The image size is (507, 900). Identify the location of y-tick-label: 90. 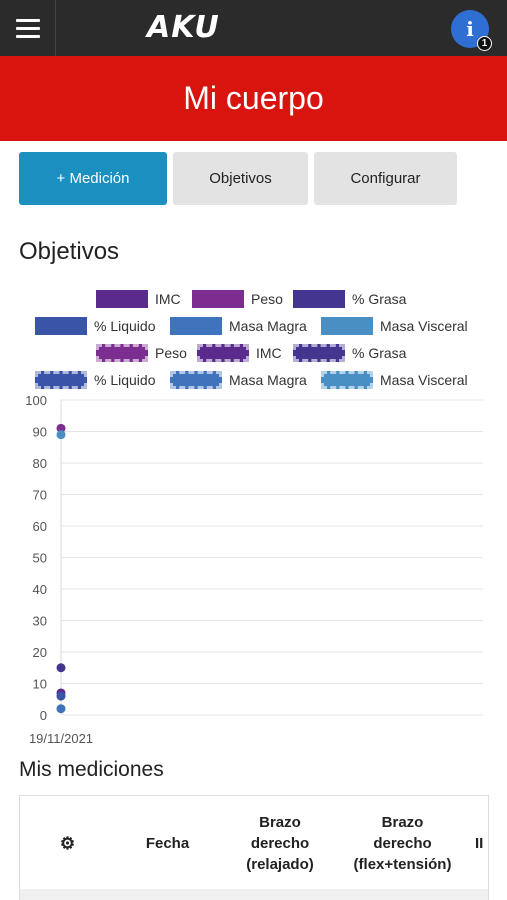
(40, 432).